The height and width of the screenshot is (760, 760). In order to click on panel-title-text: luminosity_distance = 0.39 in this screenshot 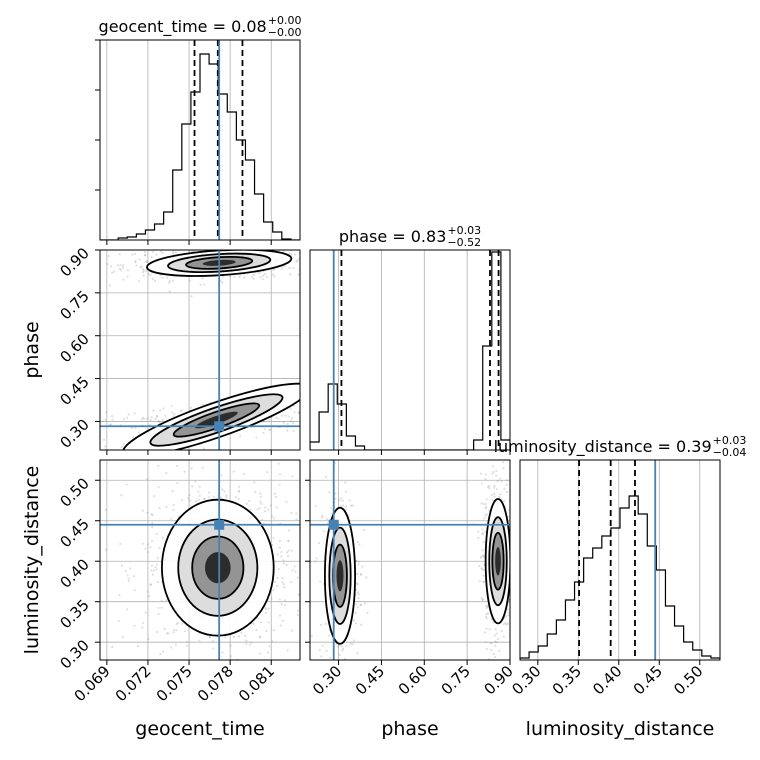, I will do `click(603, 447)`.